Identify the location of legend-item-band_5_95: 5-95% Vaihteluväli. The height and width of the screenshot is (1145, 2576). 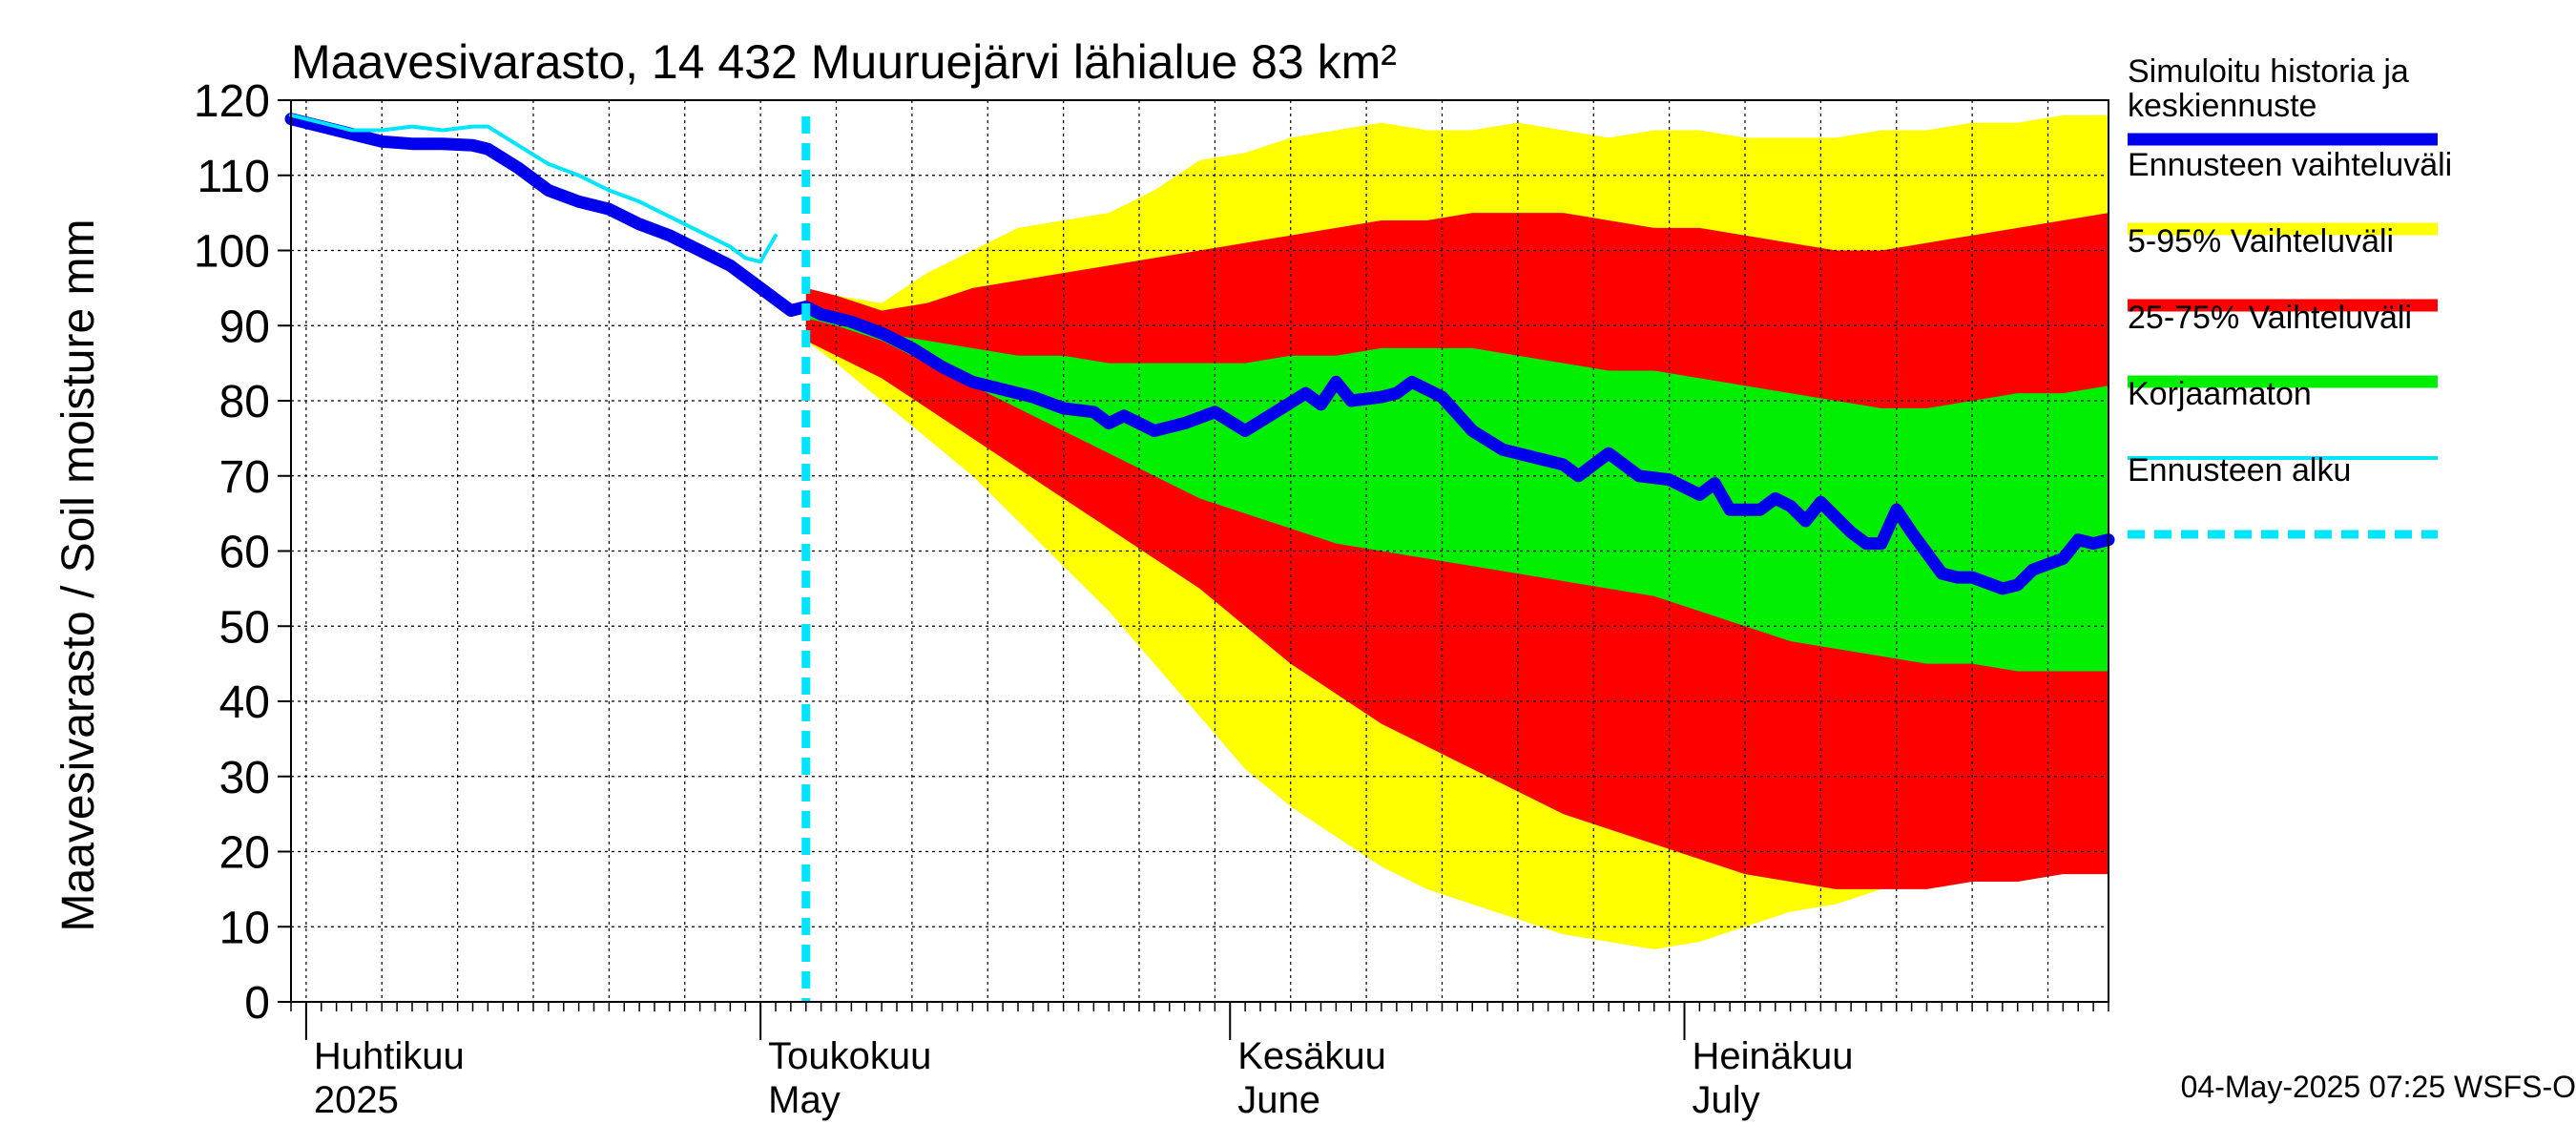
(2283, 268).